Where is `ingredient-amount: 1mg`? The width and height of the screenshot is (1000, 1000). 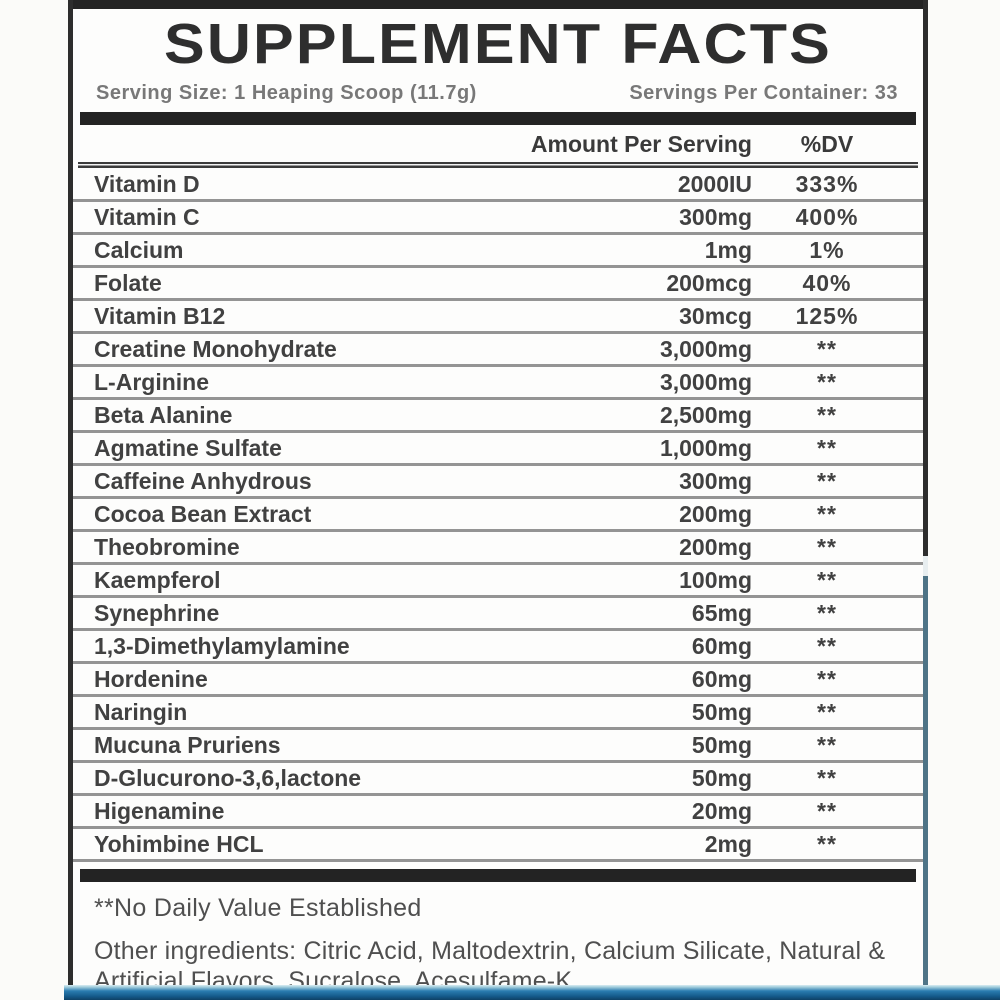
ingredient-amount: 1mg is located at coordinates (728, 249).